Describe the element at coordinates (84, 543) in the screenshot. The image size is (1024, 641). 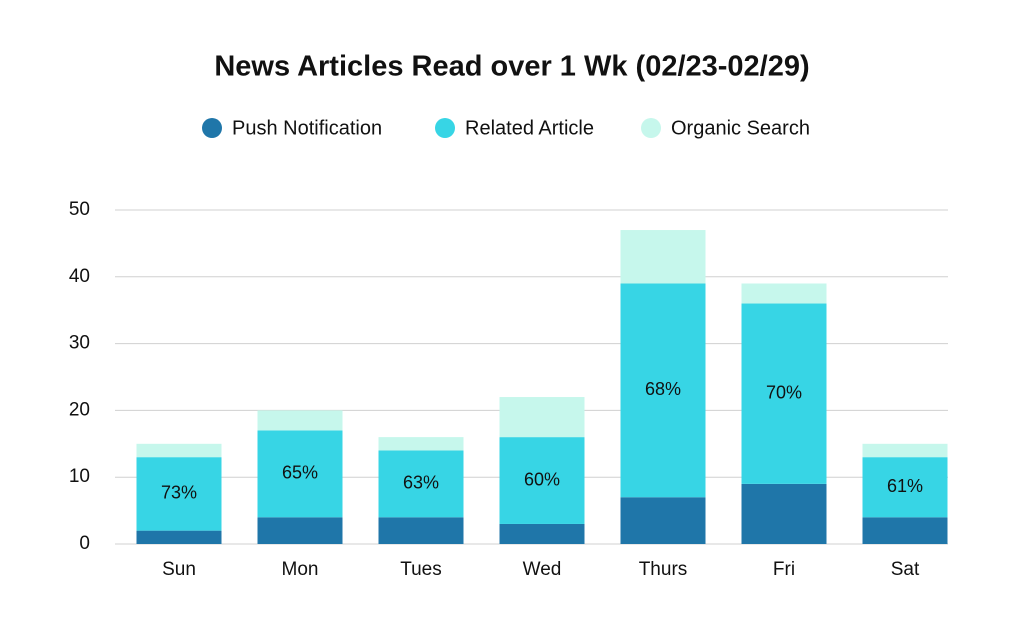
I see `y-tick-label: 0` at that location.